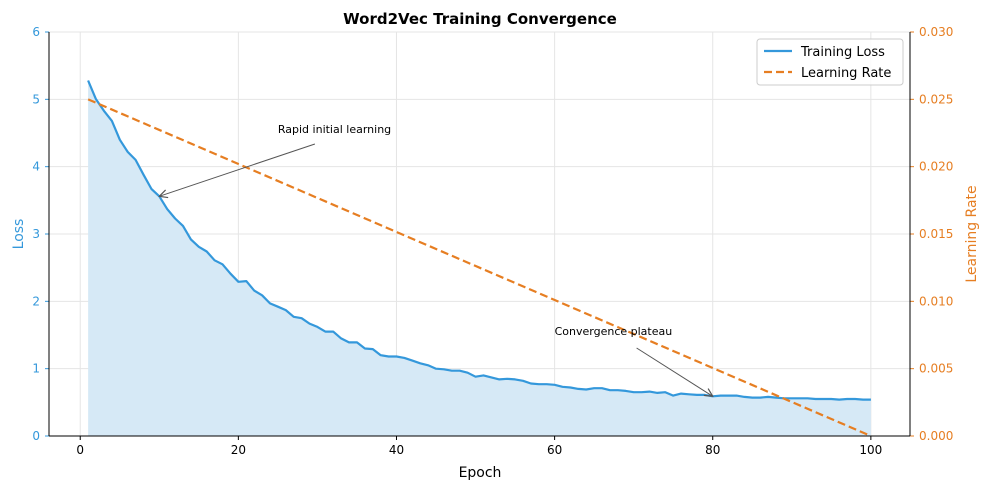  I want to click on legend-loss-label: Training Loss, so click(842, 52).